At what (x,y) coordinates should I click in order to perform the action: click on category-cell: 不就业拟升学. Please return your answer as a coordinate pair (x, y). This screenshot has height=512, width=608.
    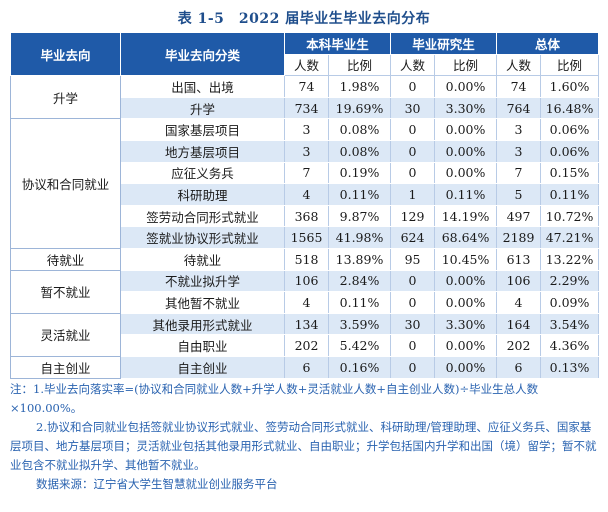
    Looking at the image, I should click on (202, 281).